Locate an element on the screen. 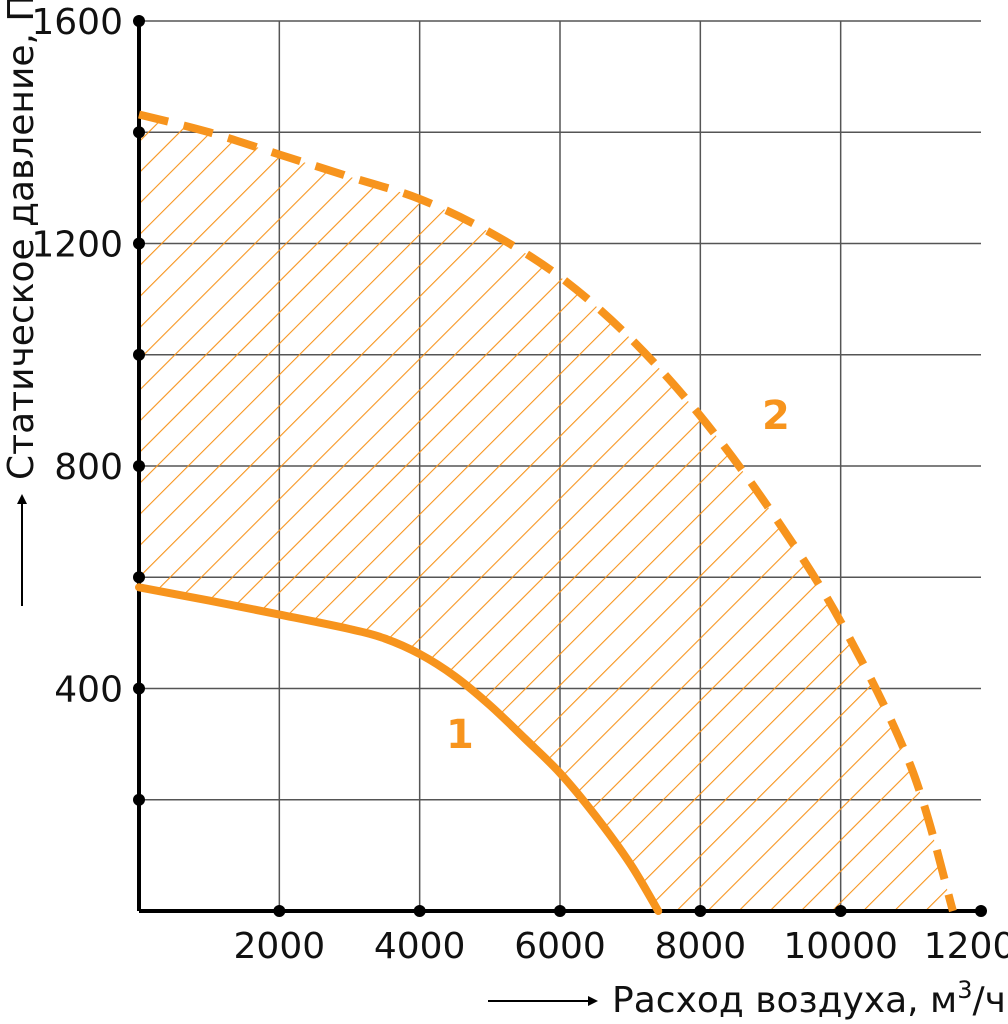 This screenshot has width=1008, height=1024. x-tick-label: 12000 is located at coordinates (966, 946).